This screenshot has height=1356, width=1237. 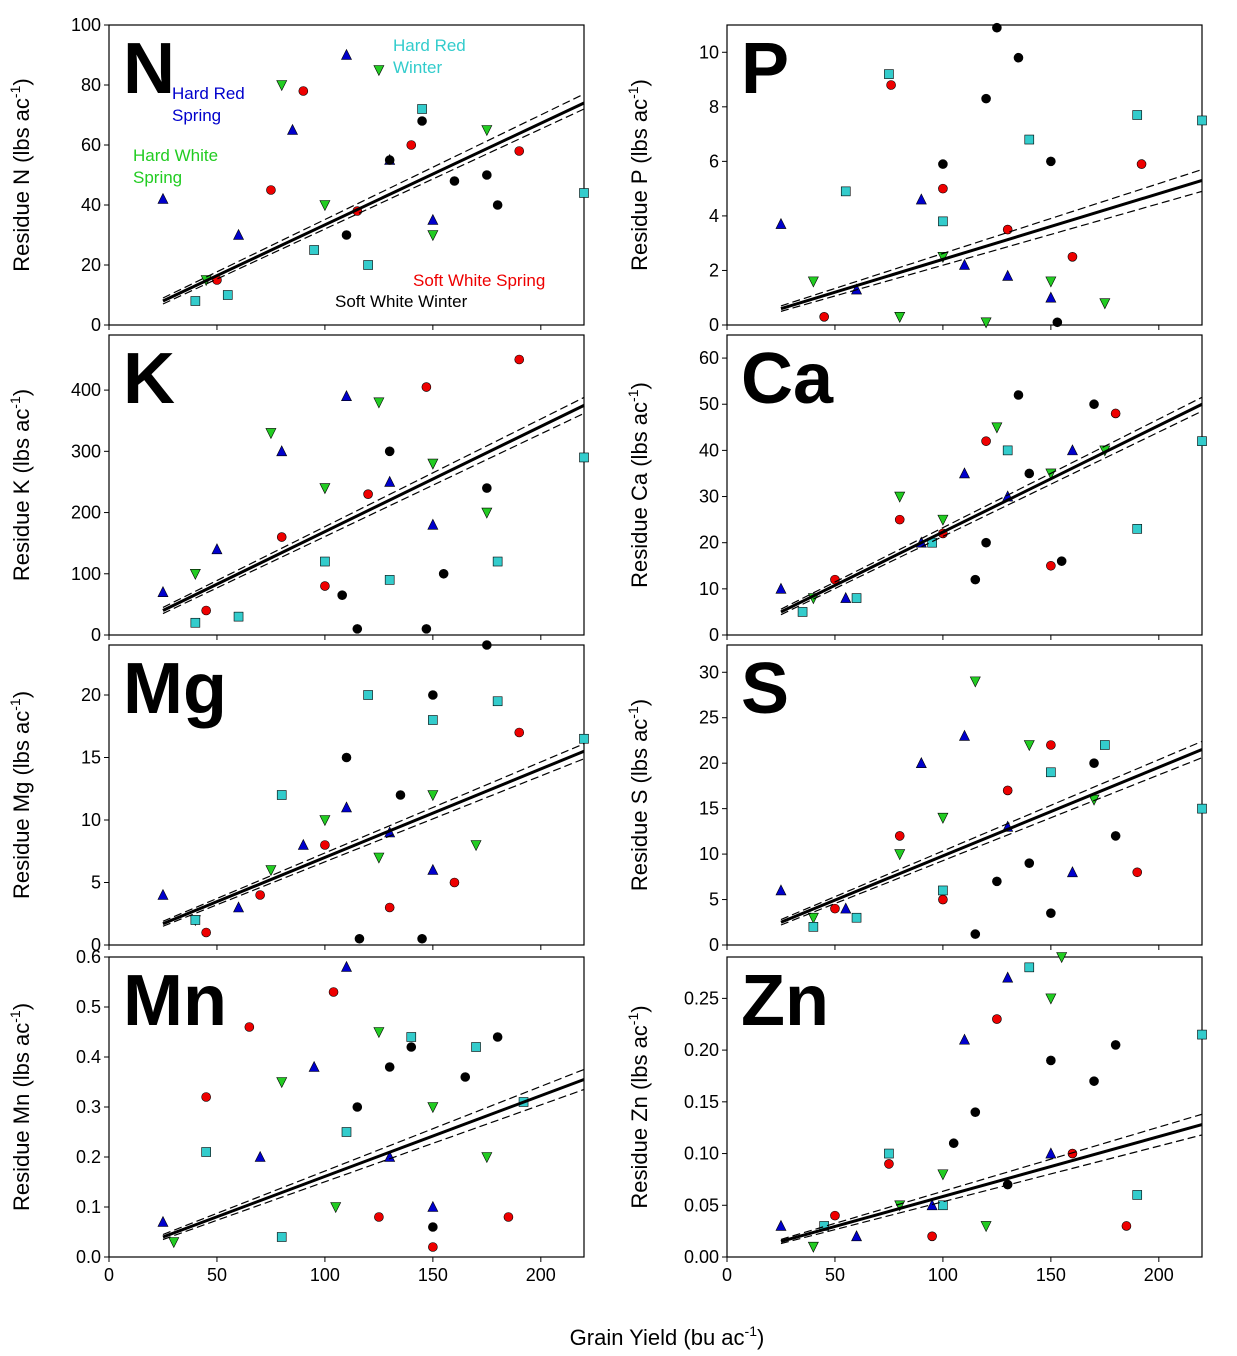 I want to click on y-tick-label: 100, so click(x=86, y=25).